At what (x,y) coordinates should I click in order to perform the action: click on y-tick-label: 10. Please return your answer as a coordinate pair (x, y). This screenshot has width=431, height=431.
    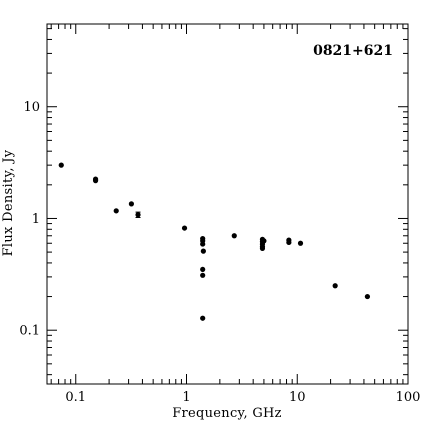
    Looking at the image, I should click on (31, 107).